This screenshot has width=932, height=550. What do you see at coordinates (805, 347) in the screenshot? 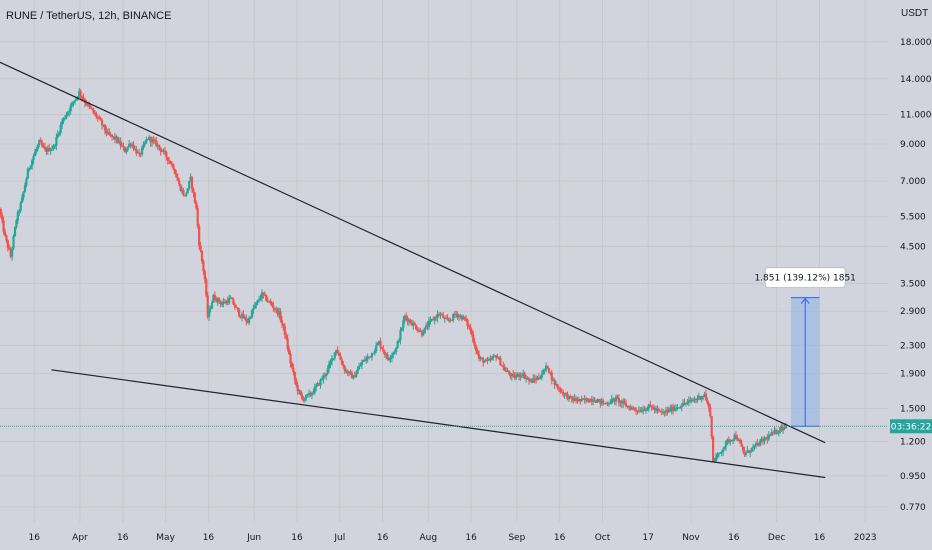
I see `price-range-measure: 1.851 (139.12%) 1851` at bounding box center [805, 347].